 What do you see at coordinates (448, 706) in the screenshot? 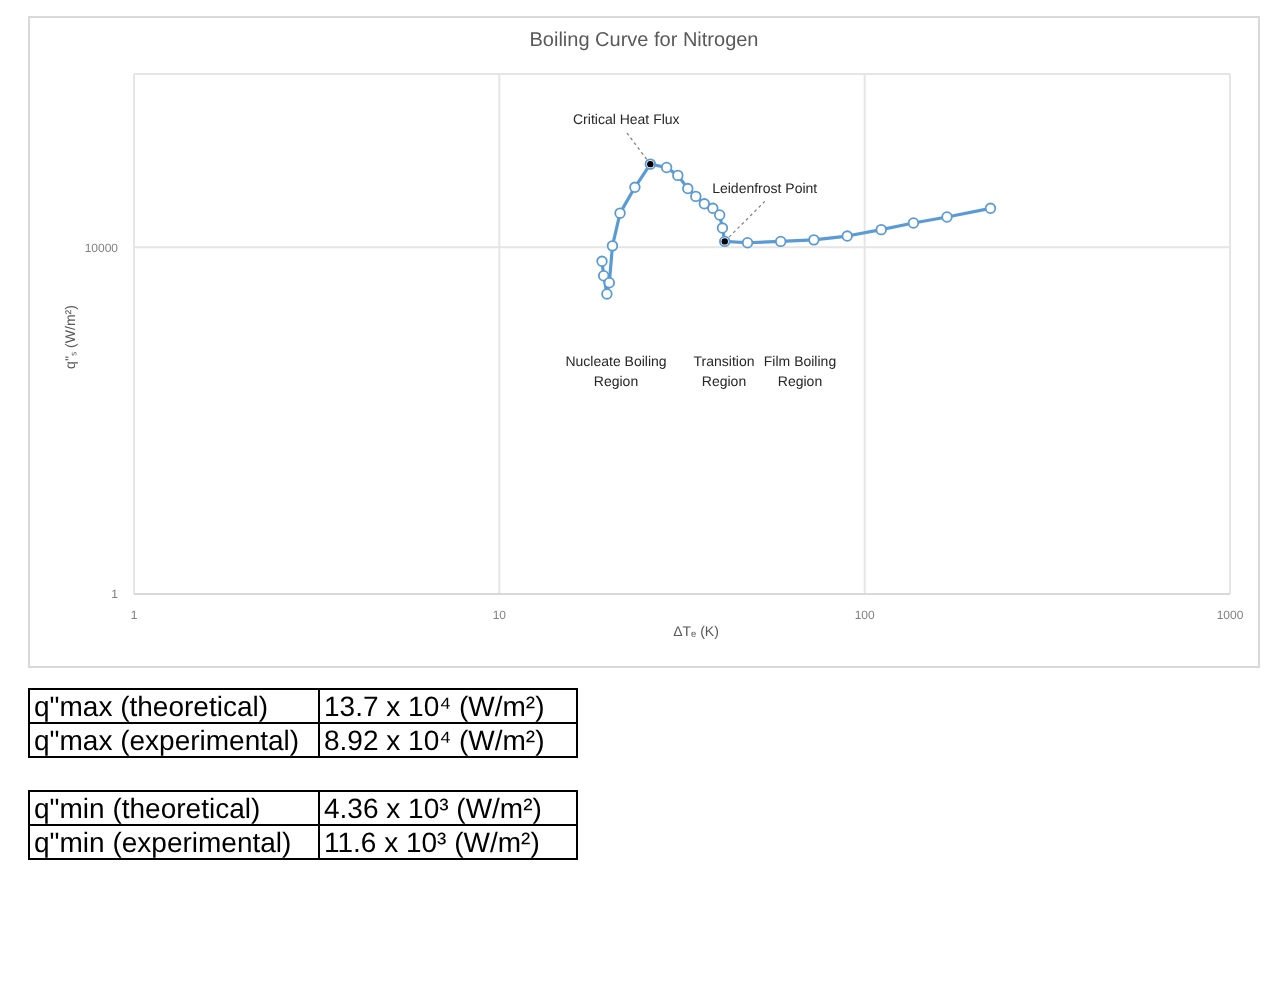
I see `text: 13.7 x 10⁴ (W/m²)` at bounding box center [448, 706].